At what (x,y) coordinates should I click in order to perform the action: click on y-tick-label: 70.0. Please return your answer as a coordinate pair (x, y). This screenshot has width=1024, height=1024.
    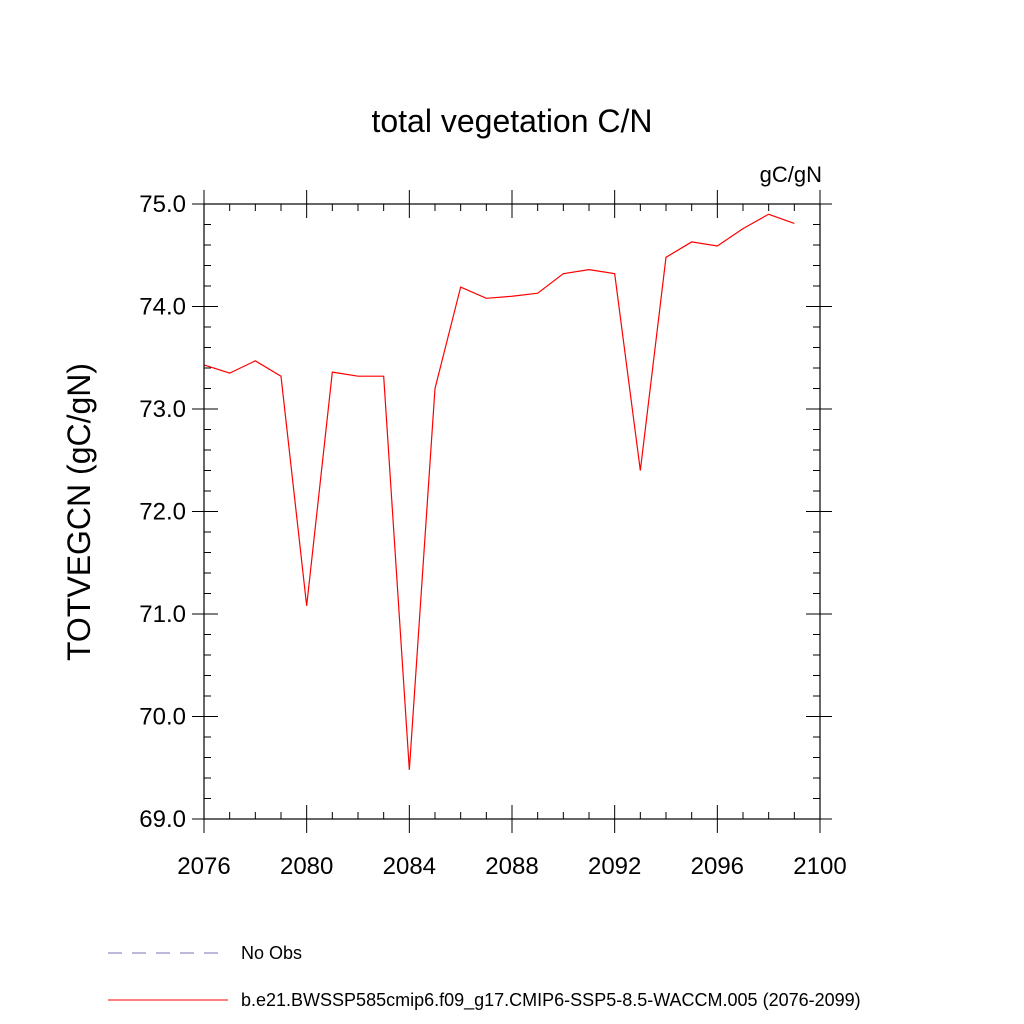
    Looking at the image, I should click on (162, 717).